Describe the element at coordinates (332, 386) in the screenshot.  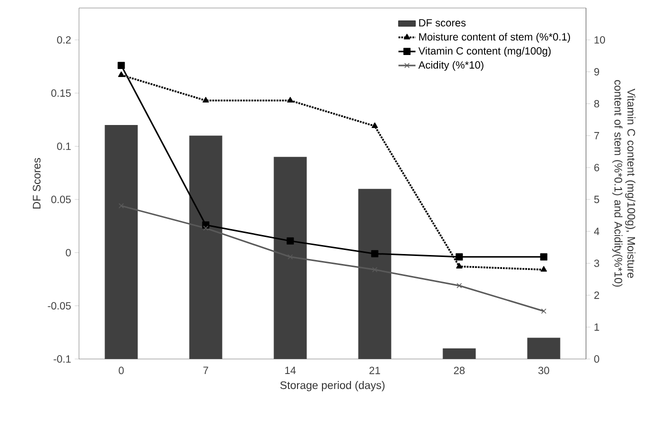
I see `x-axis-title: Storage period (days)` at that location.